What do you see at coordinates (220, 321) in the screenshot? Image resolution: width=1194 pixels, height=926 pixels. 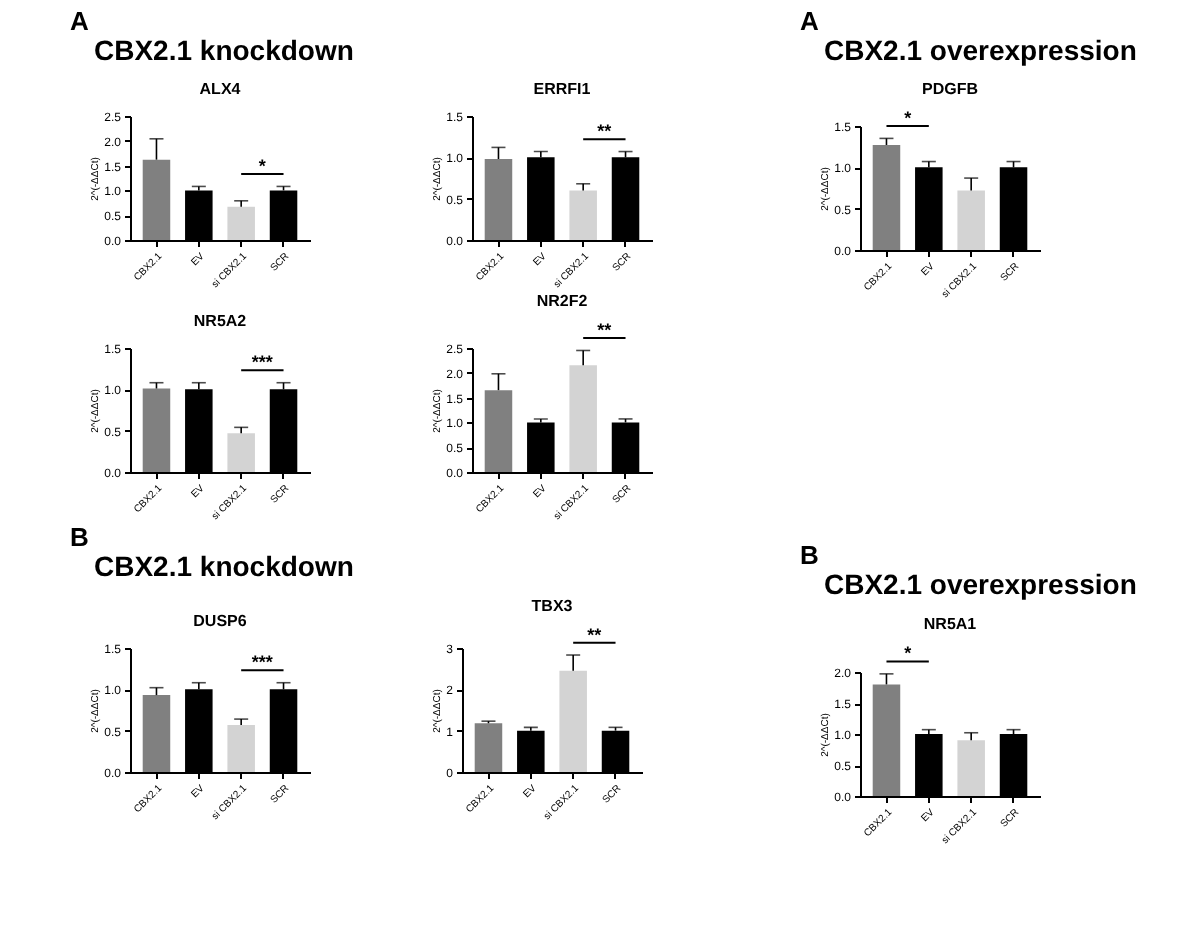 I see `chart-title: NR5A2` at bounding box center [220, 321].